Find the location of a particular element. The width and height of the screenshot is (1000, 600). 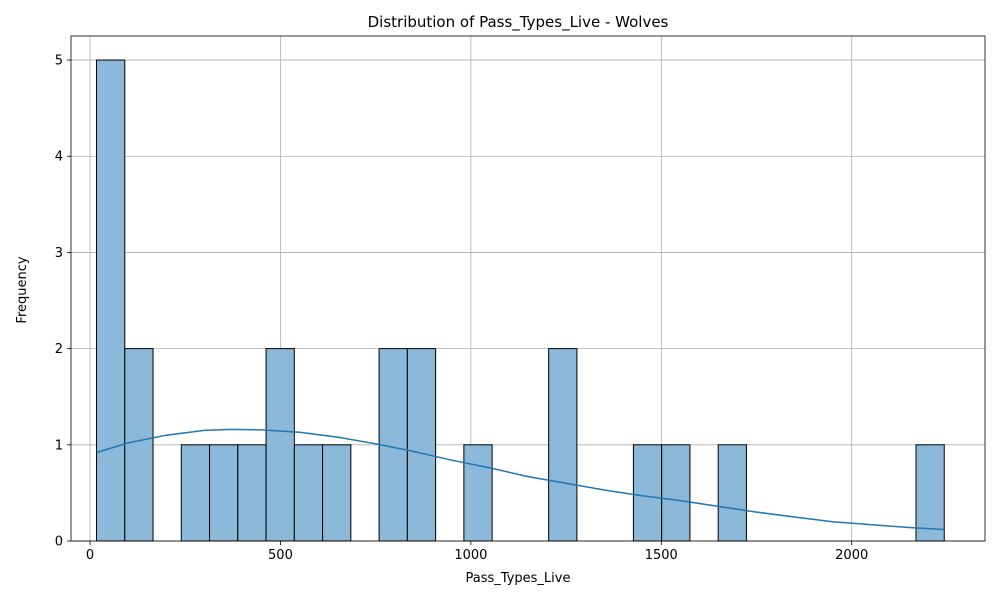

x-tick-label: 500 is located at coordinates (280, 555).